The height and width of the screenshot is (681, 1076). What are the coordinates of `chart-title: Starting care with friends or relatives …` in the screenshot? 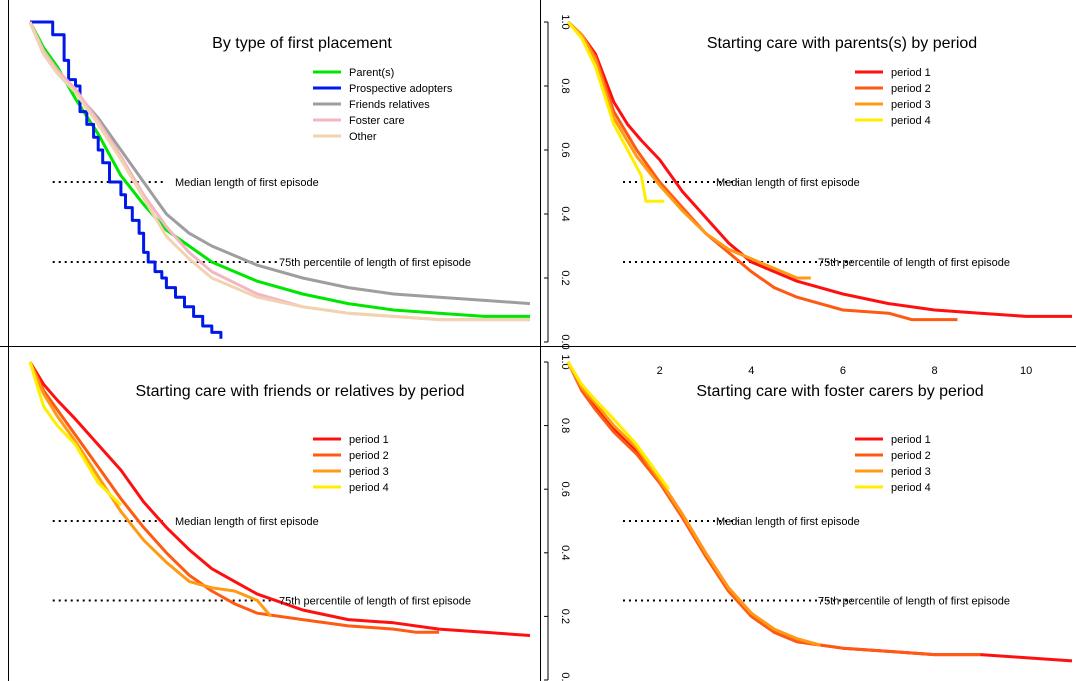 It's located at (299, 391).